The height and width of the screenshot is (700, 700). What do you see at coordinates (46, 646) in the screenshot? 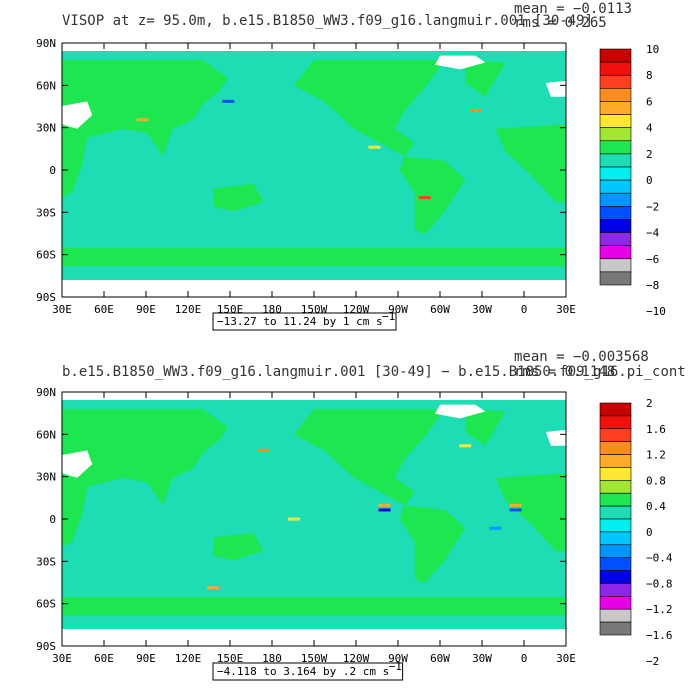
I see `y-tick-label: 90S` at bounding box center [46, 646].